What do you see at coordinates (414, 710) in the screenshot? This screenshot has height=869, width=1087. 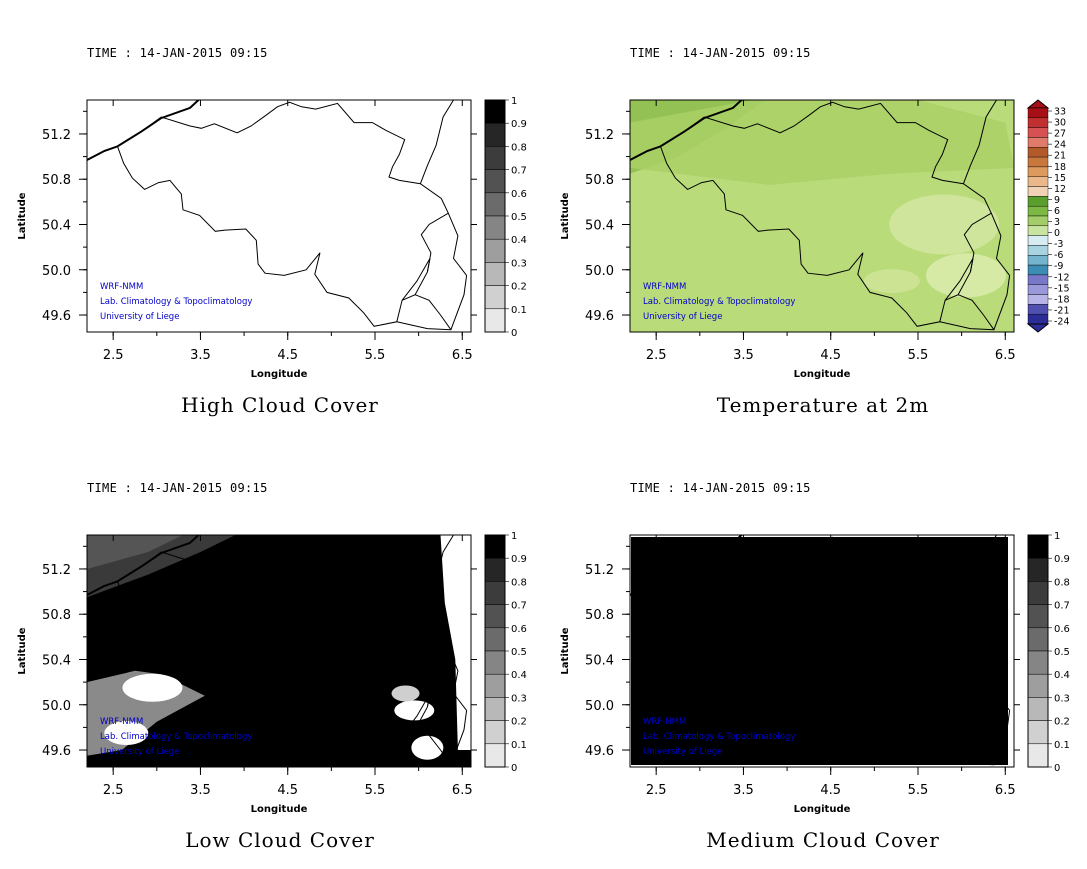 I see `low-cloud-clear-se` at bounding box center [414, 710].